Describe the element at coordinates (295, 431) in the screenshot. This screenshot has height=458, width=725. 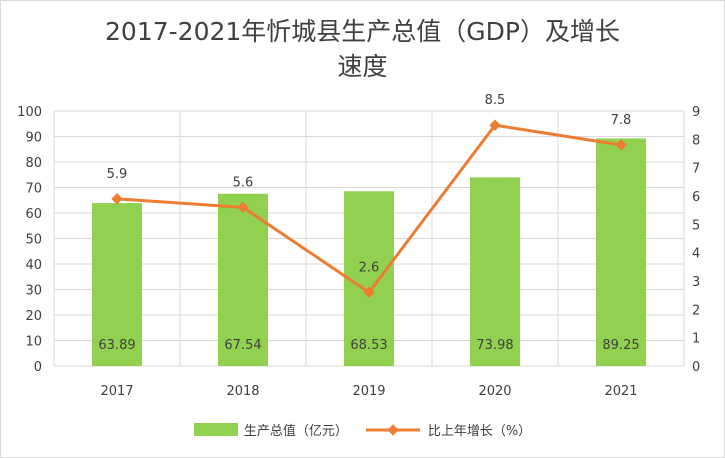
I see `legend-label-gdp: 生产总值（亿元）` at that location.